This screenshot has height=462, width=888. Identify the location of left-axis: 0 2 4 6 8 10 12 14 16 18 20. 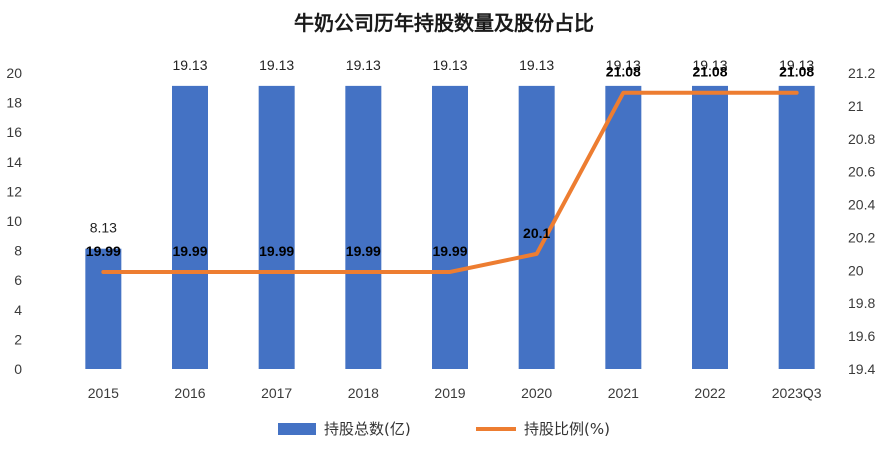
(14, 221).